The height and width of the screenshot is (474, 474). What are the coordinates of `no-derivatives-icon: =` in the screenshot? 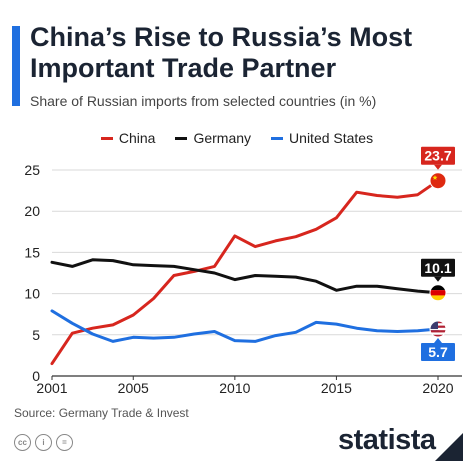 It's located at (64, 442).